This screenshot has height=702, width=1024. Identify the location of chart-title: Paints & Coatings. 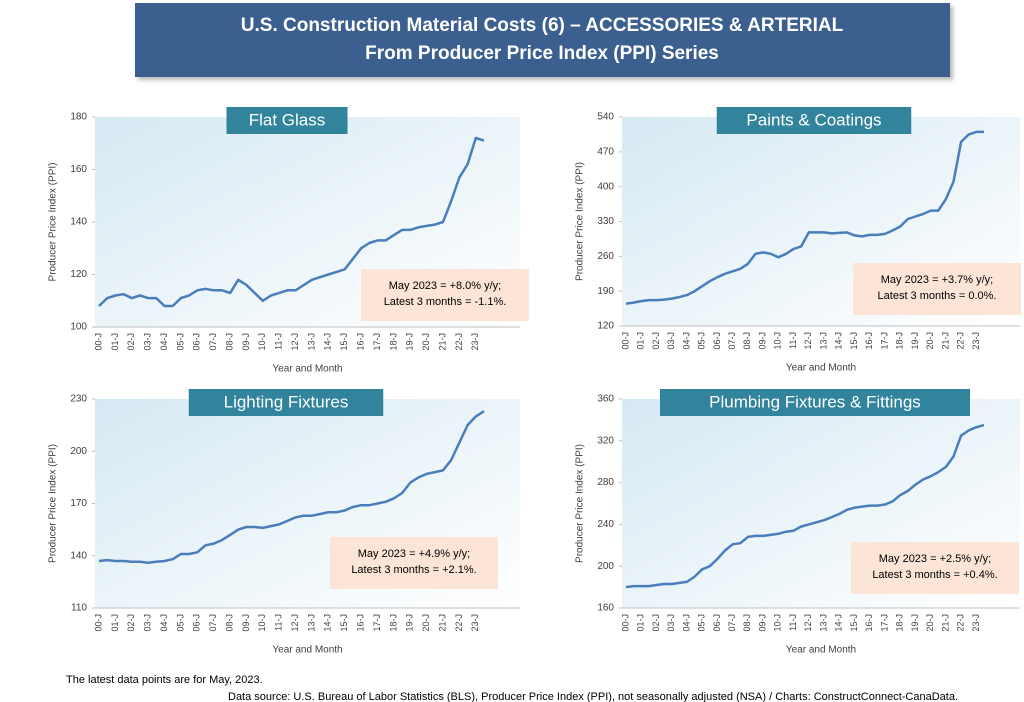
(813, 119).